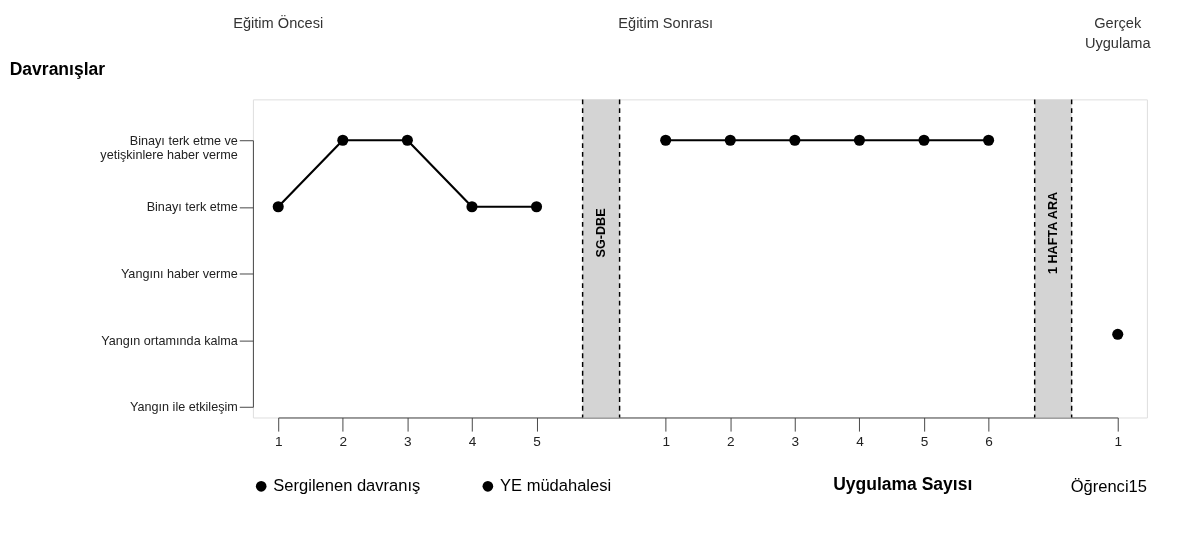 The image size is (1180, 543). I want to click on category-label: Yangını haber verme, so click(179, 273).